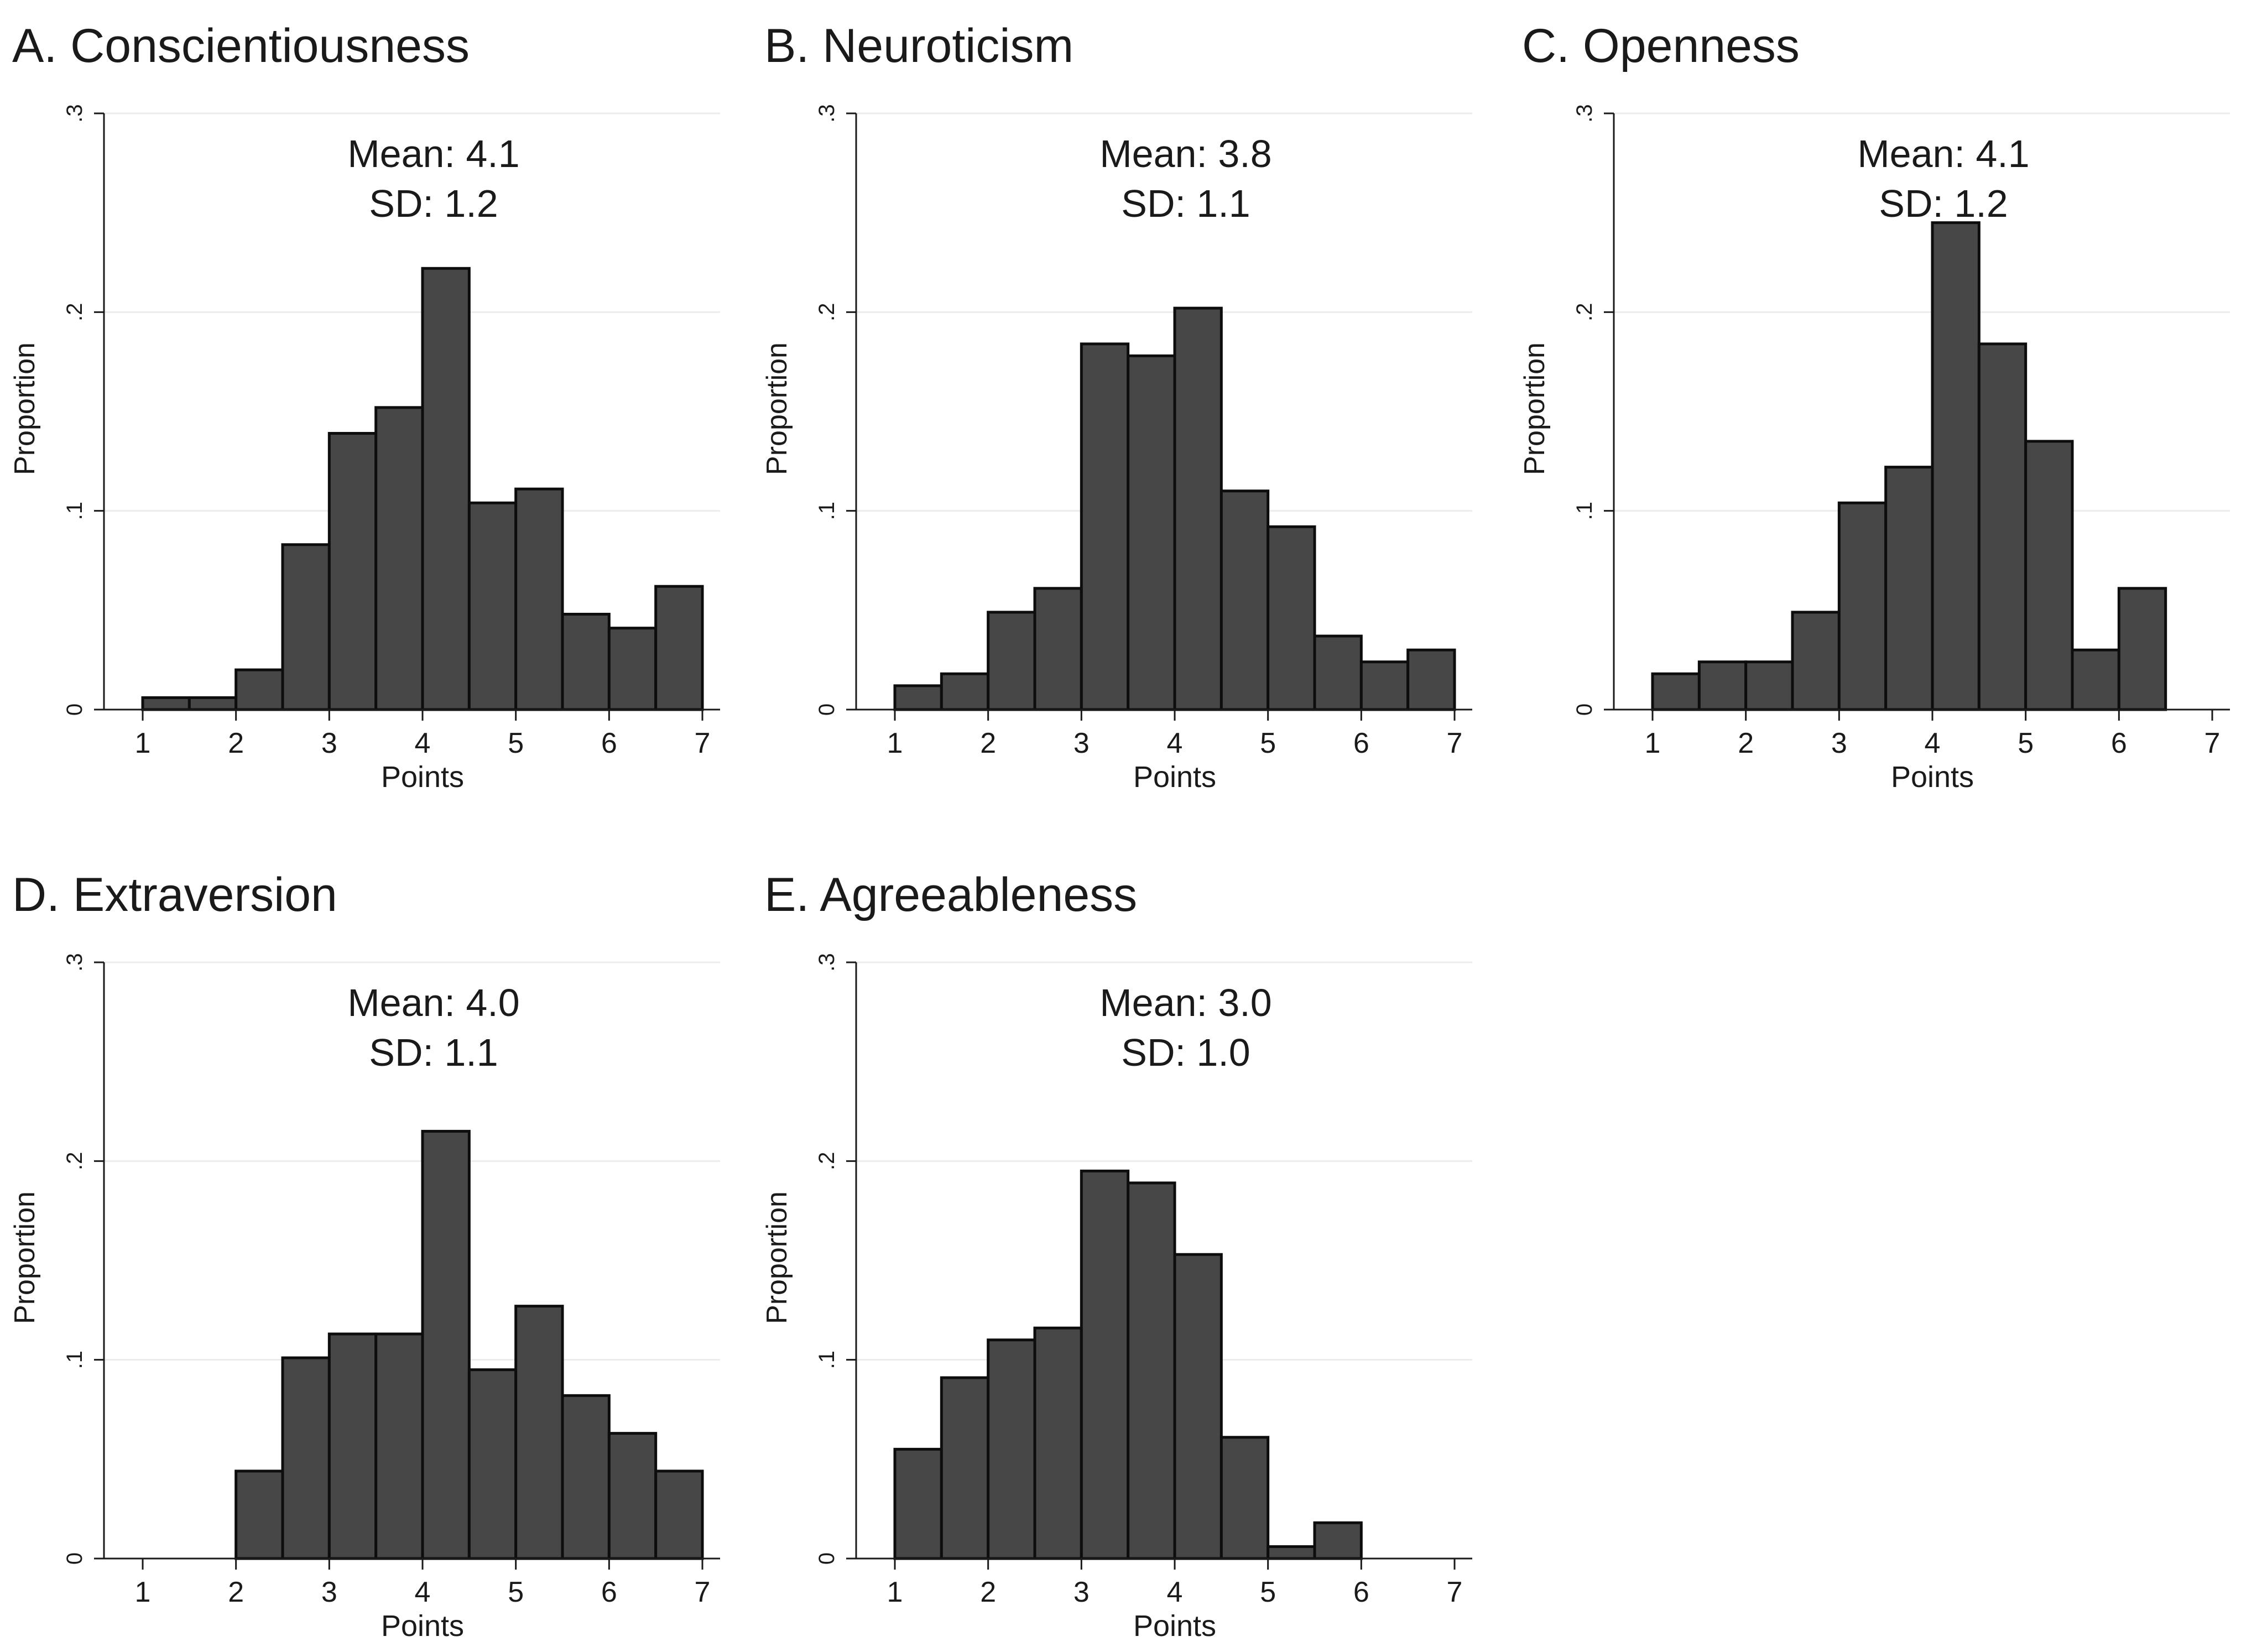  I want to click on mean-annotation: Mean: 4.0, so click(433, 1002).